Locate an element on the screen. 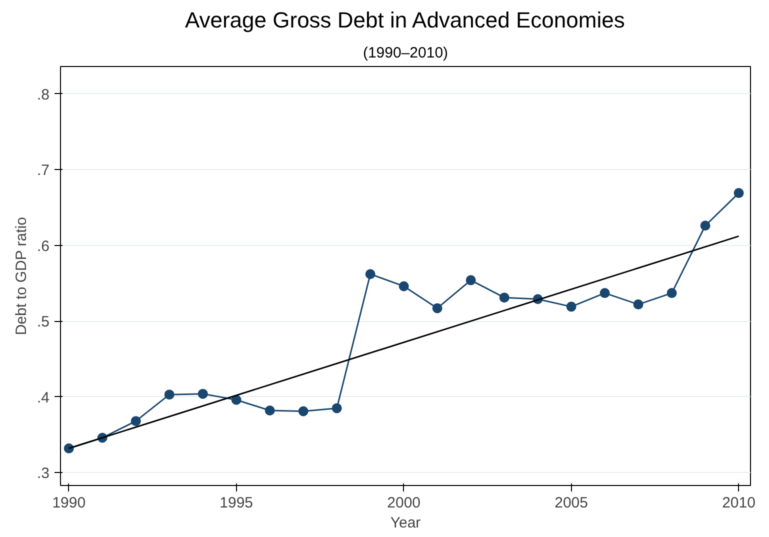 The height and width of the screenshot is (537, 769). y-tick-label: .3 is located at coordinates (43, 473).